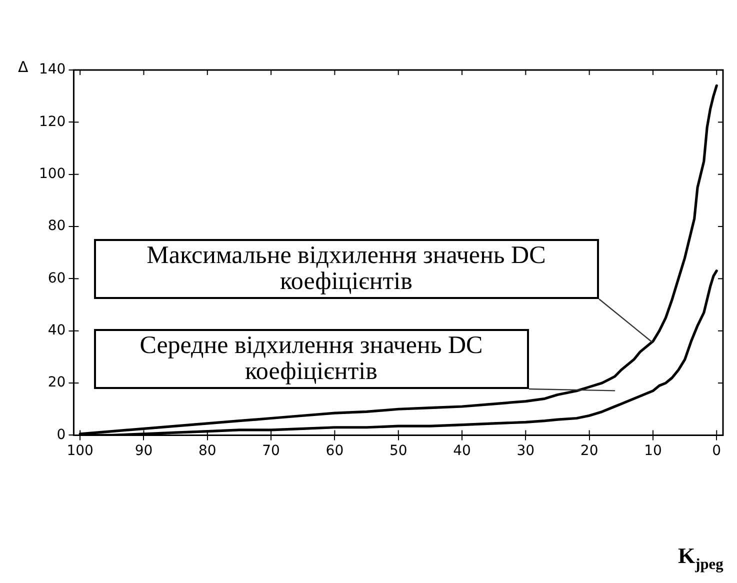 The width and height of the screenshot is (737, 583). What do you see at coordinates (346, 269) in the screenshot?
I see `callout-box: Максимальне відхилення значень DC коефіцієнтів` at bounding box center [346, 269].